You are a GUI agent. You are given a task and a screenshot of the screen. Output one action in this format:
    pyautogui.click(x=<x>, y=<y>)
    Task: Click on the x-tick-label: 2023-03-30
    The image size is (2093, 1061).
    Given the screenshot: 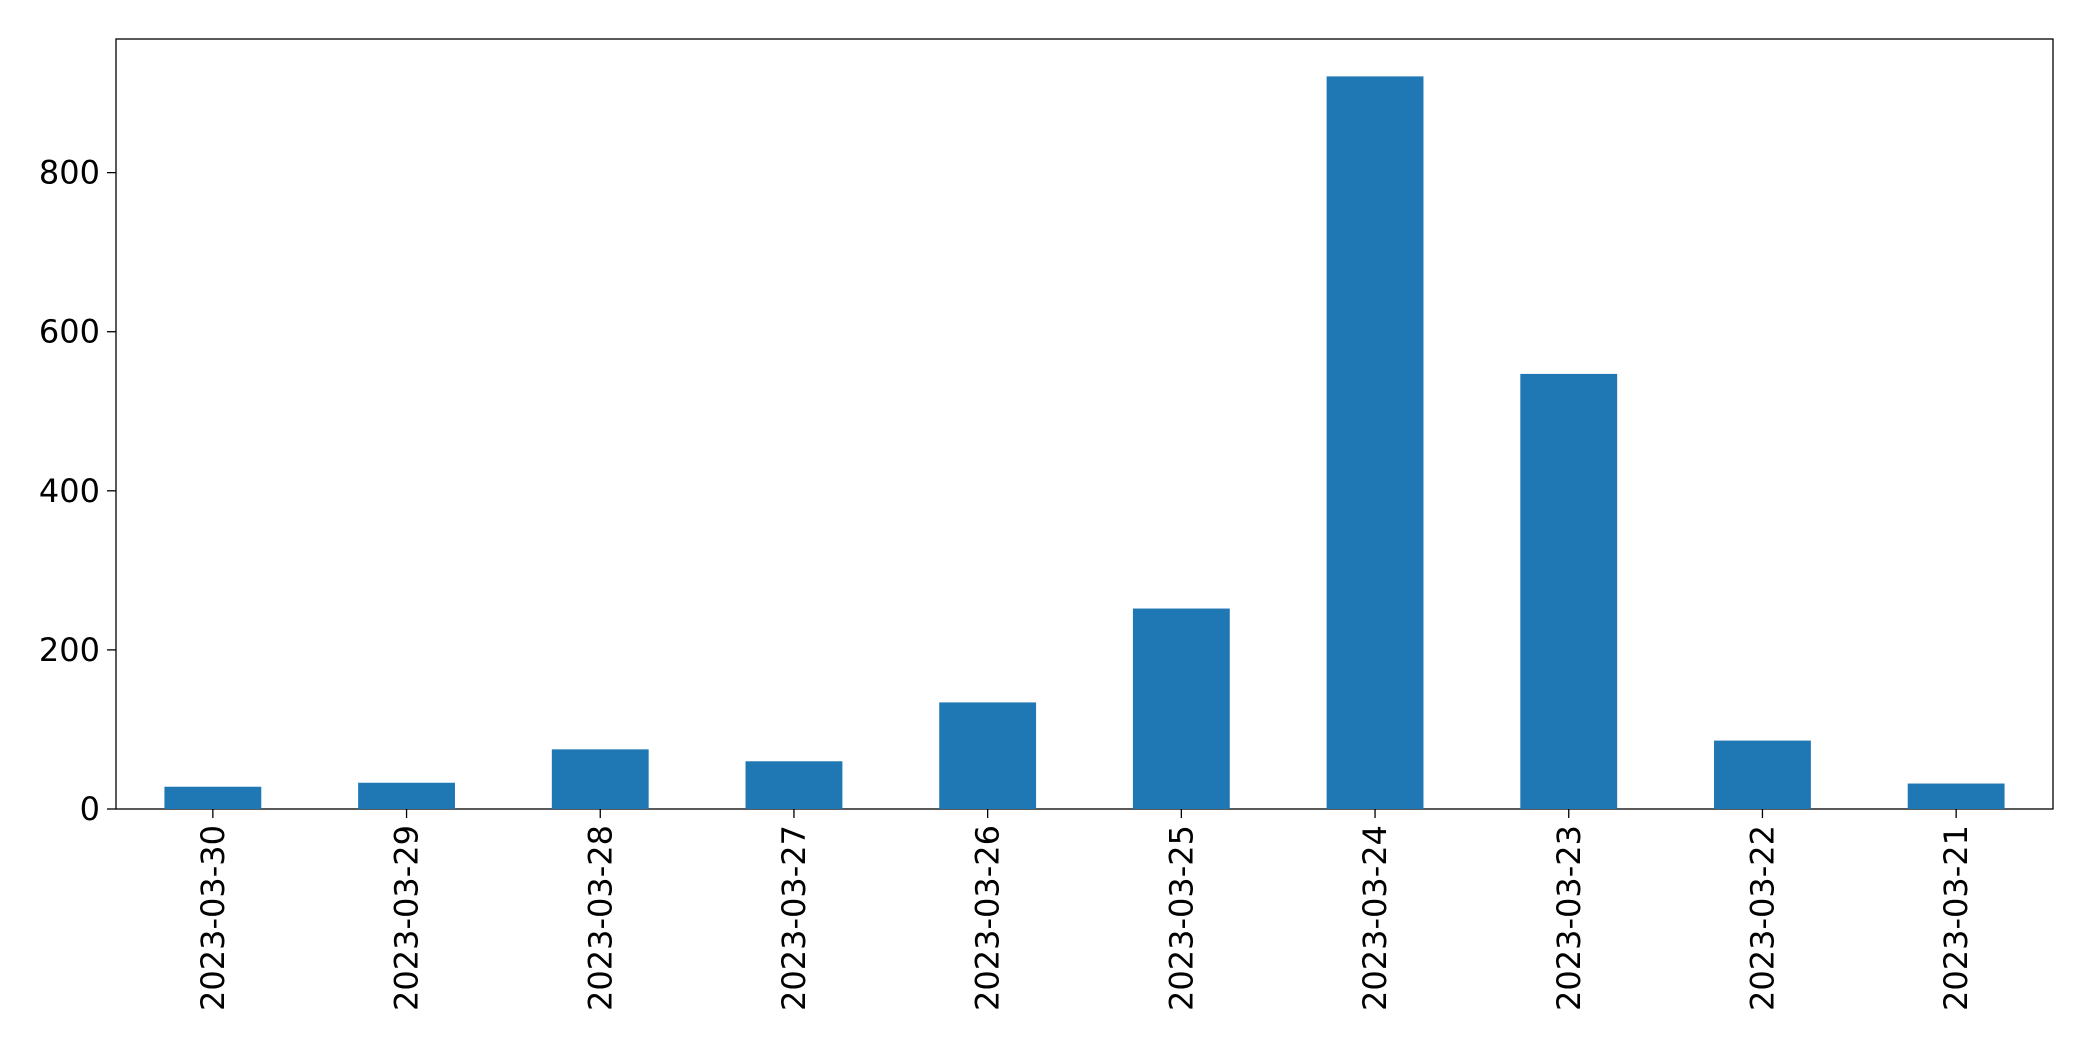 What is the action you would take?
    pyautogui.click(x=213, y=918)
    